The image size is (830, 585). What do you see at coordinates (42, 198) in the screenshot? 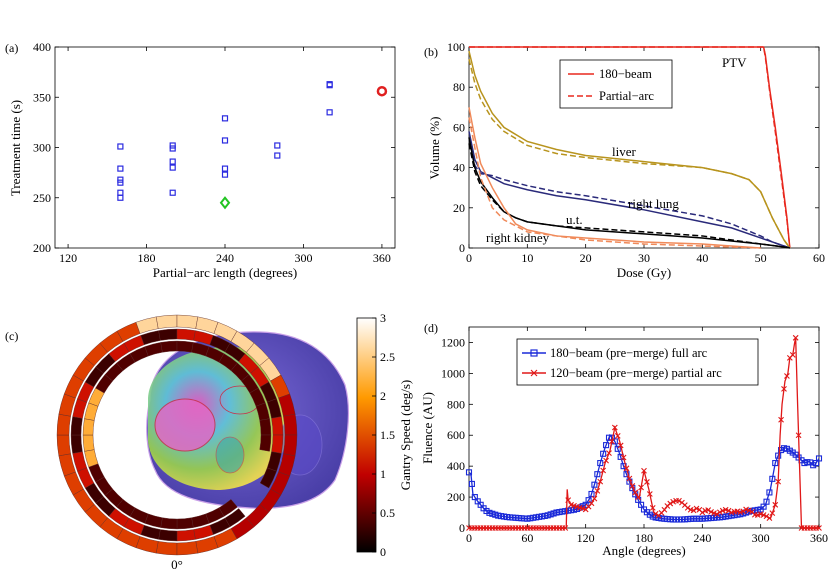
I see `y-tick-label: 250` at bounding box center [42, 198].